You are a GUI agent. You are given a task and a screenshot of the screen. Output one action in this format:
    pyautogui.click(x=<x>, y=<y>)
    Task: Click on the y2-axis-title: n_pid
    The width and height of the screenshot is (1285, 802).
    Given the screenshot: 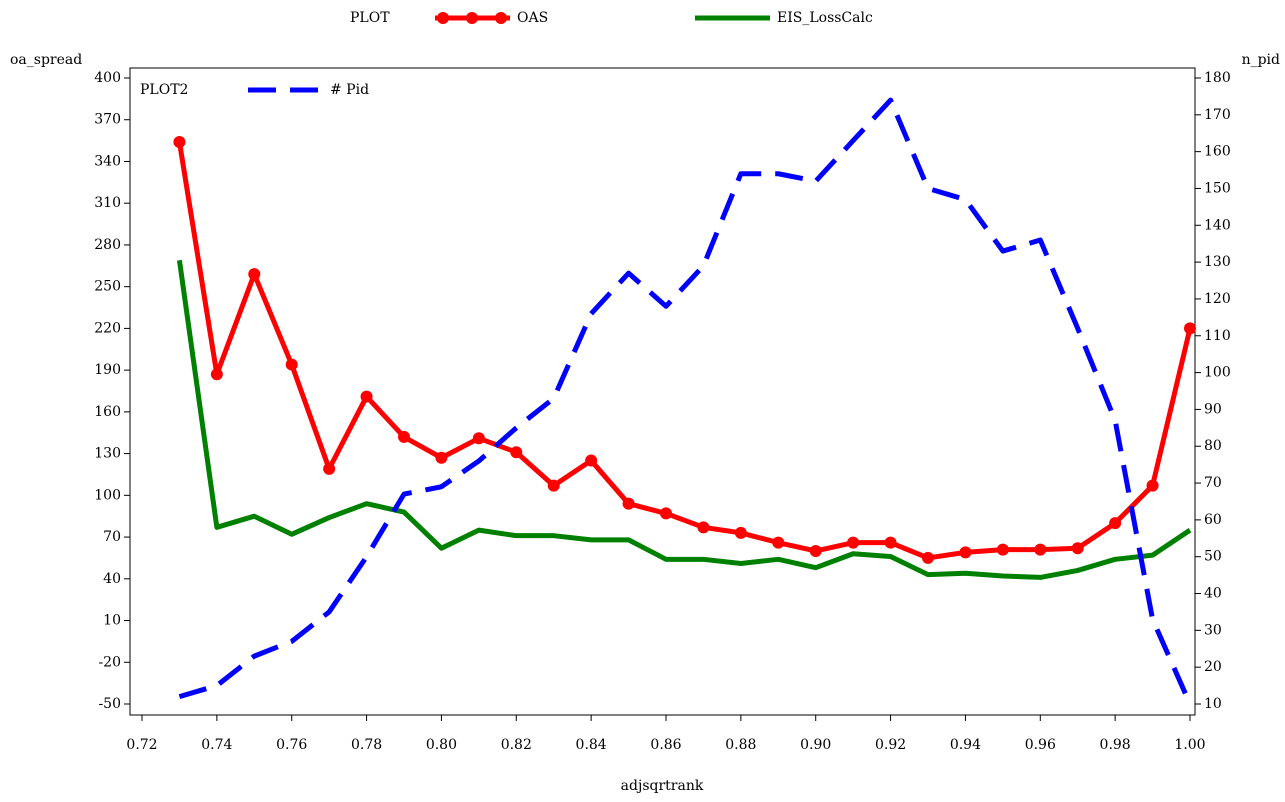 What is the action you would take?
    pyautogui.click(x=1261, y=60)
    